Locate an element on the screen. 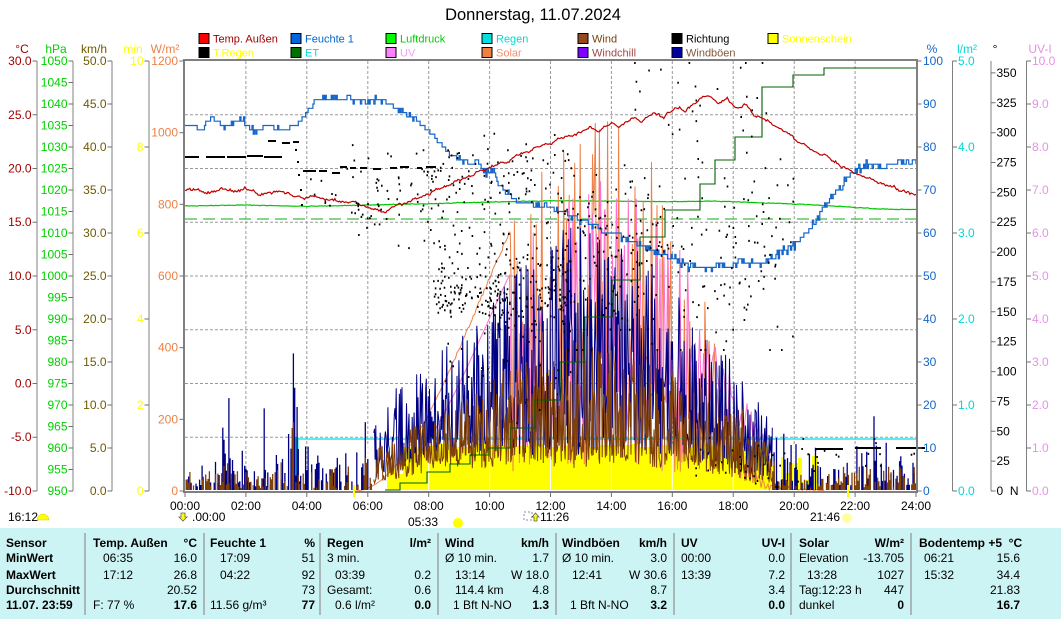 The height and width of the screenshot is (619, 1061). svg-text: 15.0 is located at coordinates (20, 222).